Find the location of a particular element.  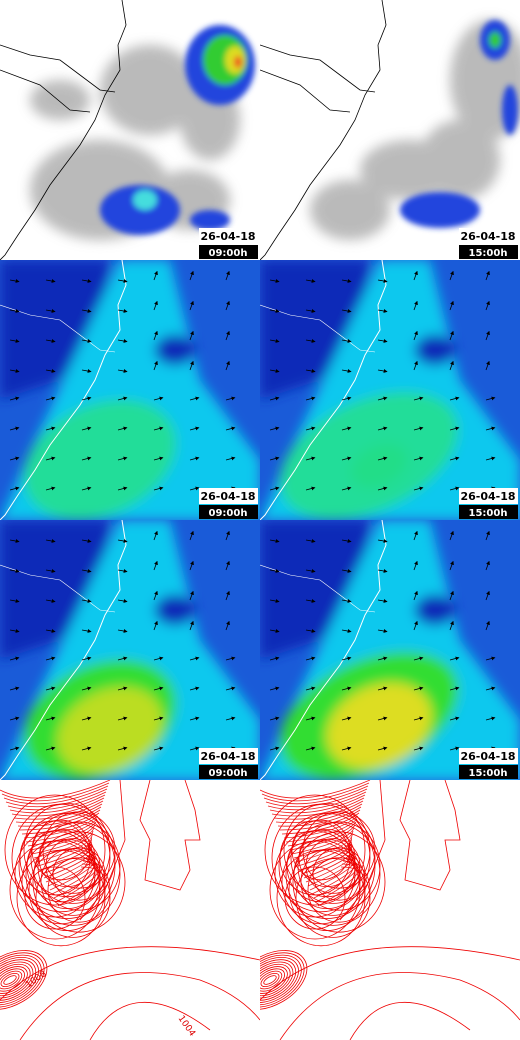

time-label: 15:00h is located at coordinates (488, 773).